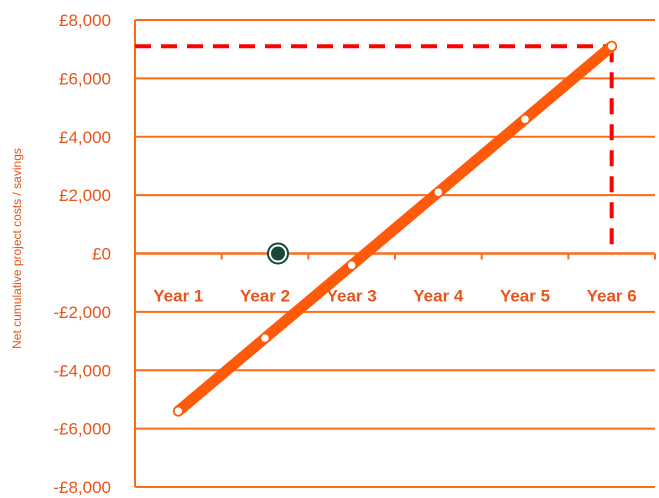 This screenshot has height=498, width=659. What do you see at coordinates (178, 296) in the screenshot?
I see `x-tick-label: Year 1` at bounding box center [178, 296].